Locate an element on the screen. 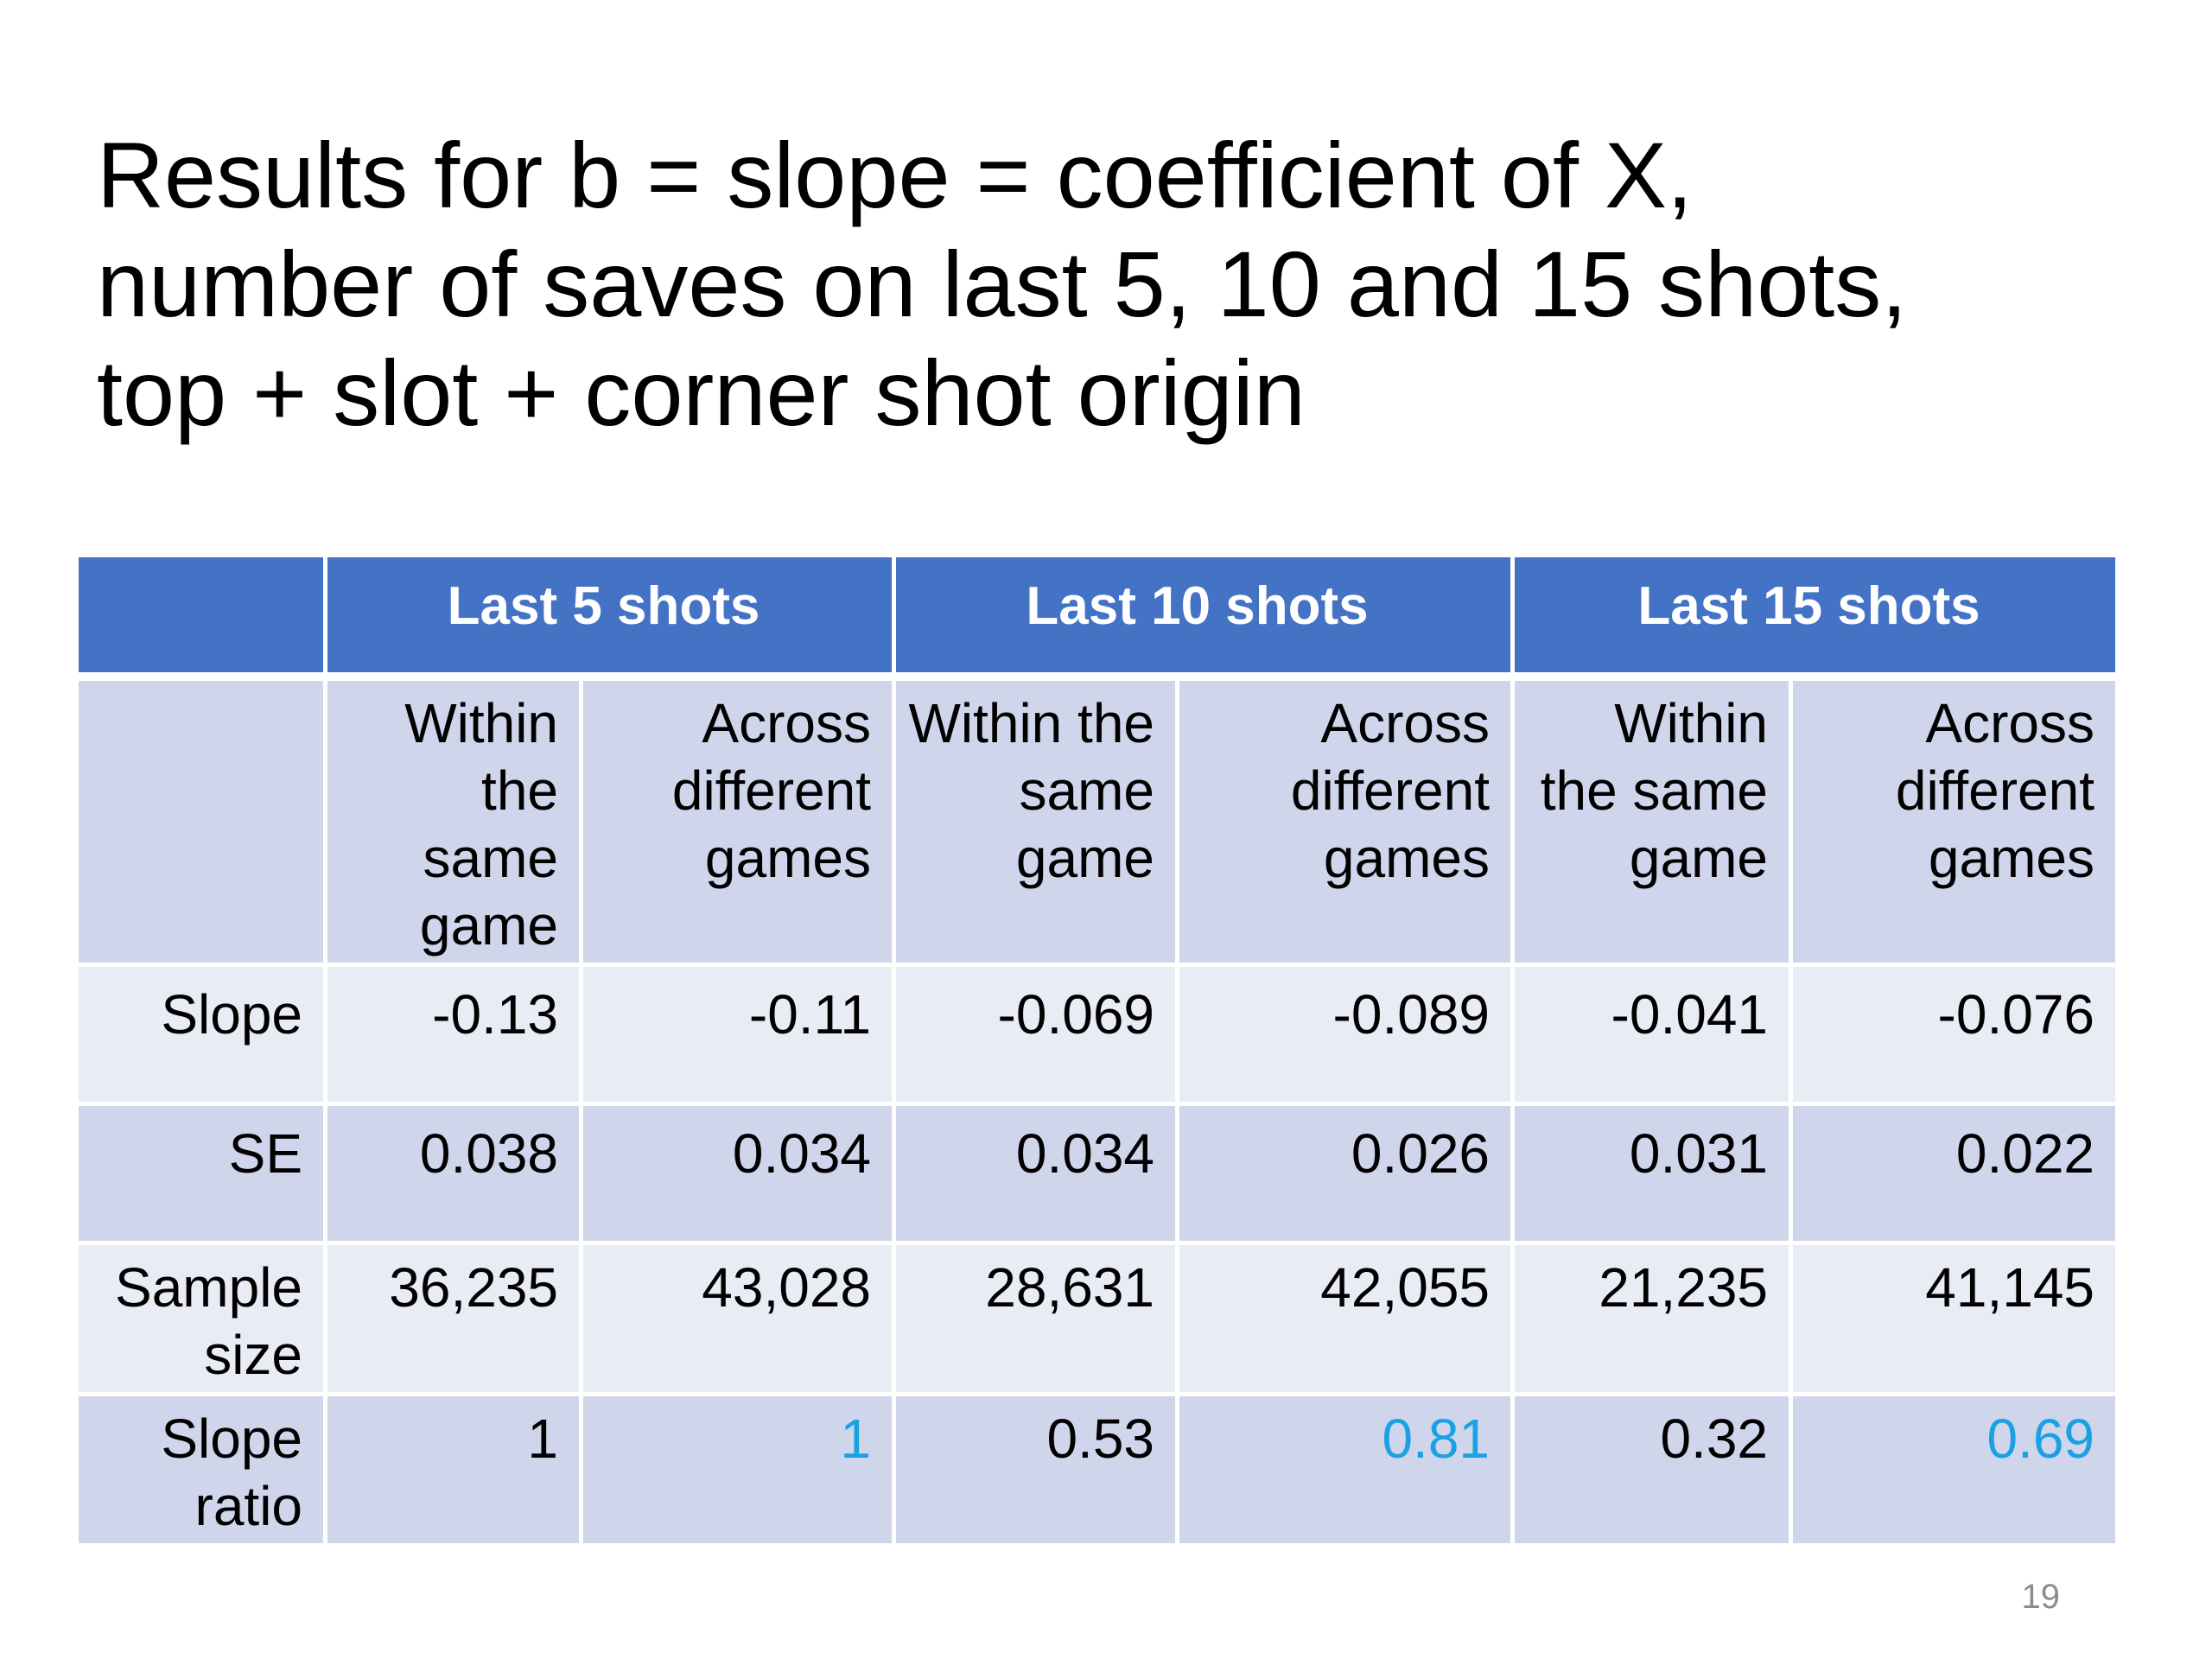 The height and width of the screenshot is (1659, 2212). table-cell: -0.041 is located at coordinates (1651, 1034).